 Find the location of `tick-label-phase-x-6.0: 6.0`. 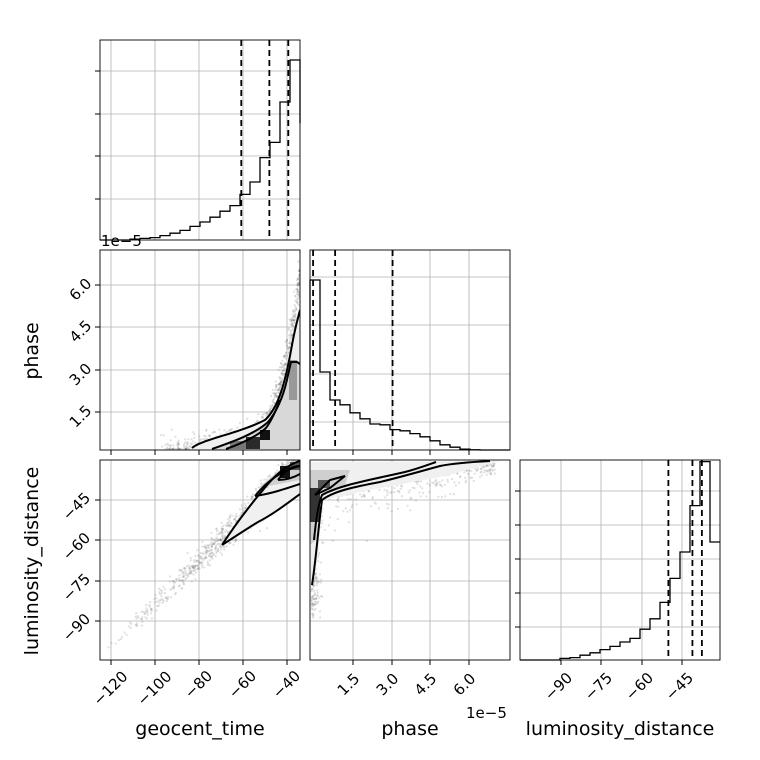

tick-label-phase-x-6.0: 6.0 is located at coordinates (465, 685).